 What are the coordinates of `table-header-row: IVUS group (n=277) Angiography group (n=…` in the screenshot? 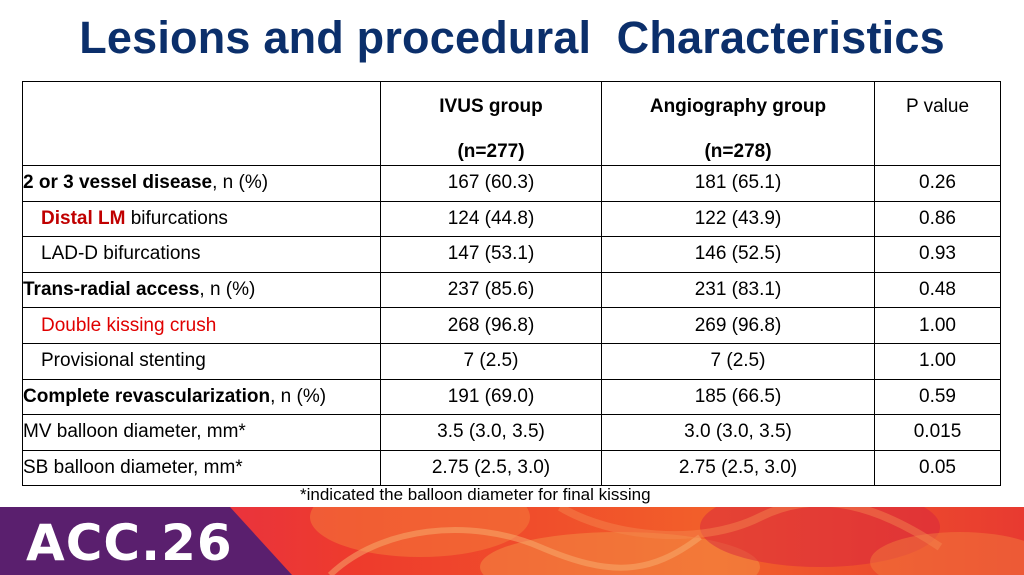 It's located at (511, 123).